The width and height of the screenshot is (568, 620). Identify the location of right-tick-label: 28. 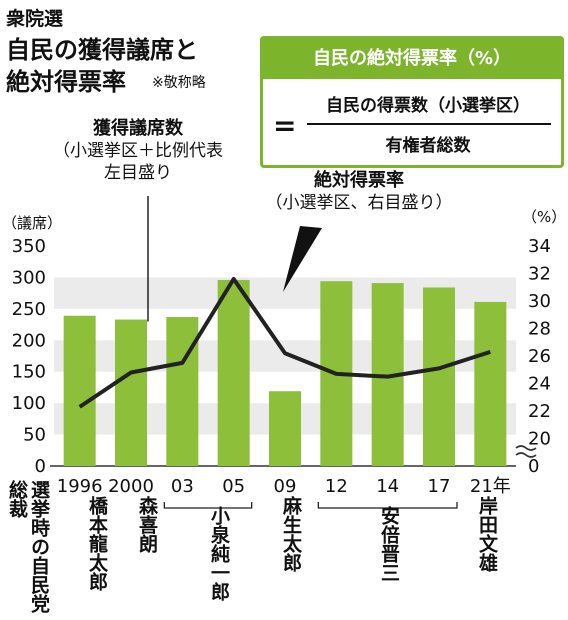
(539, 329).